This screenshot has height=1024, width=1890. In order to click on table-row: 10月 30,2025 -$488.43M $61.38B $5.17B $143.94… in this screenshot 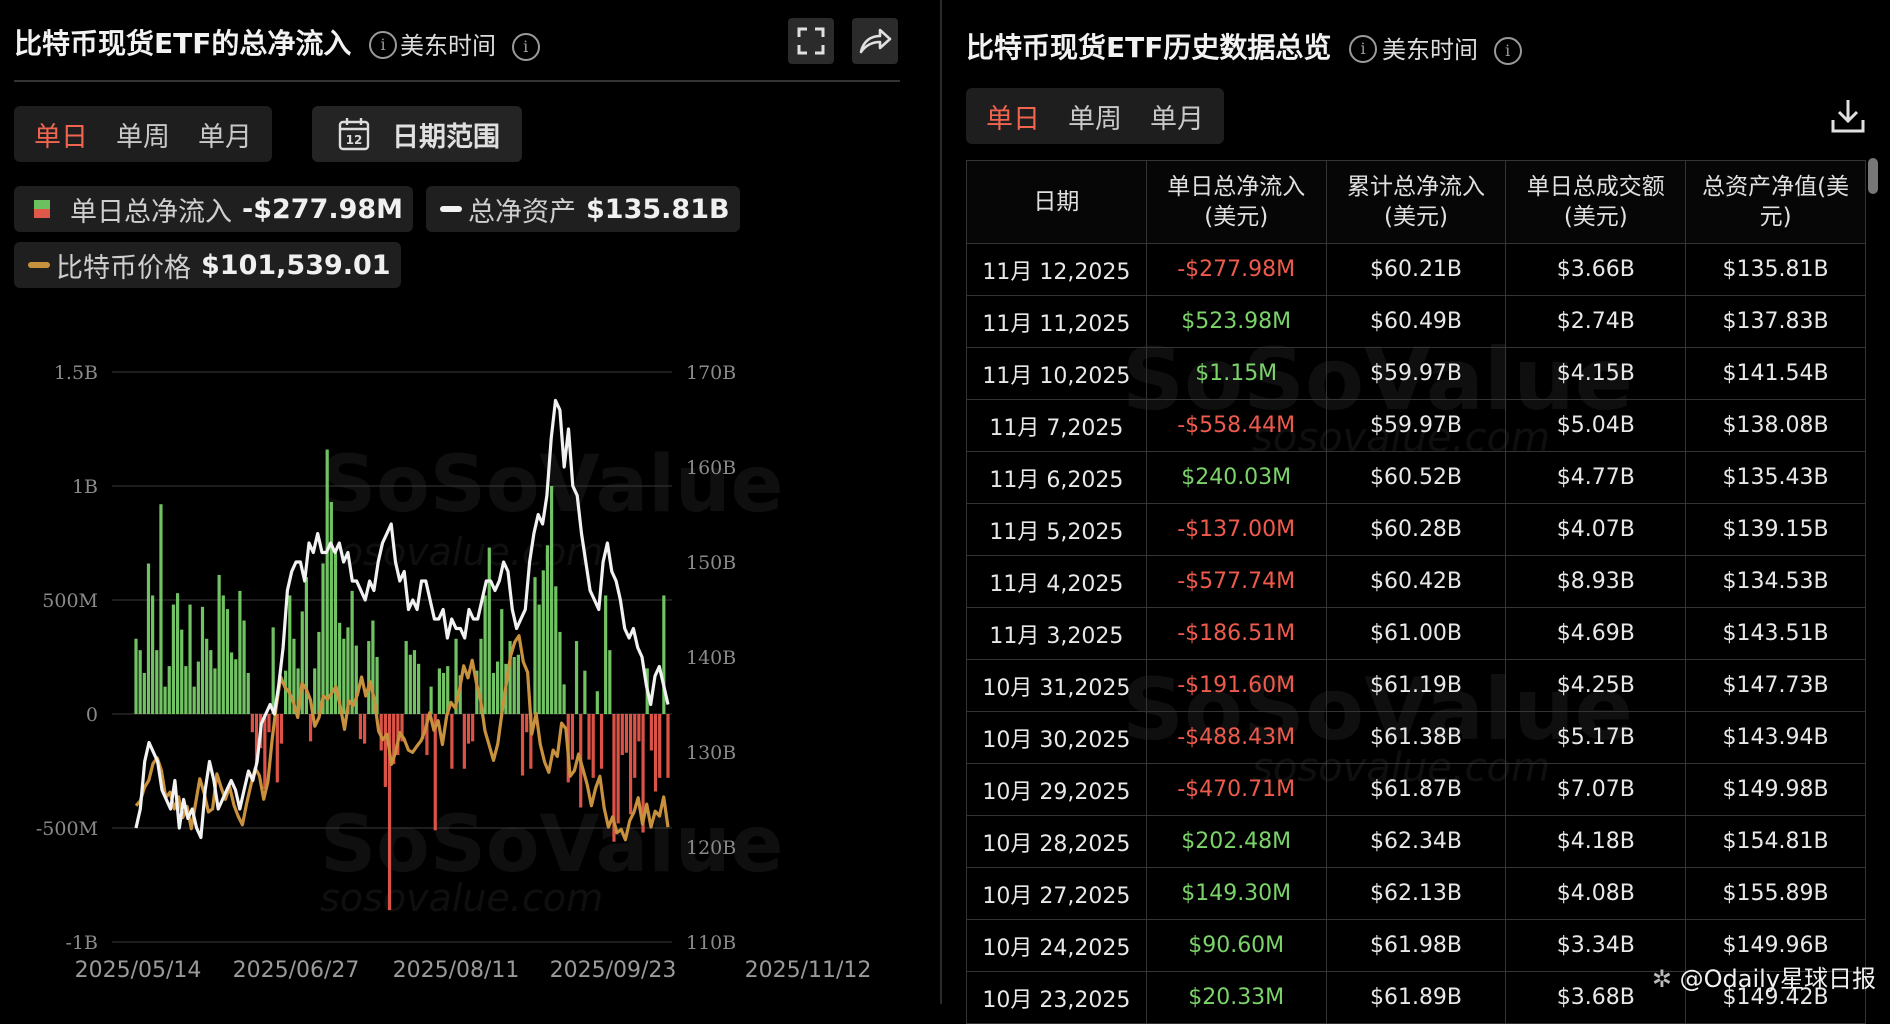, I will do `click(1416, 737)`.